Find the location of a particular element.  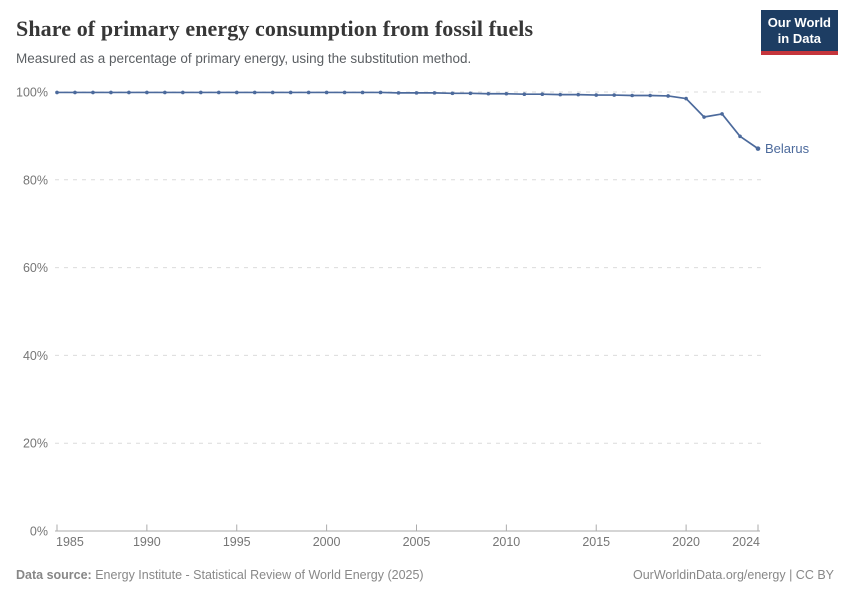

y-axis-tick-label: 60% is located at coordinates (35, 268).